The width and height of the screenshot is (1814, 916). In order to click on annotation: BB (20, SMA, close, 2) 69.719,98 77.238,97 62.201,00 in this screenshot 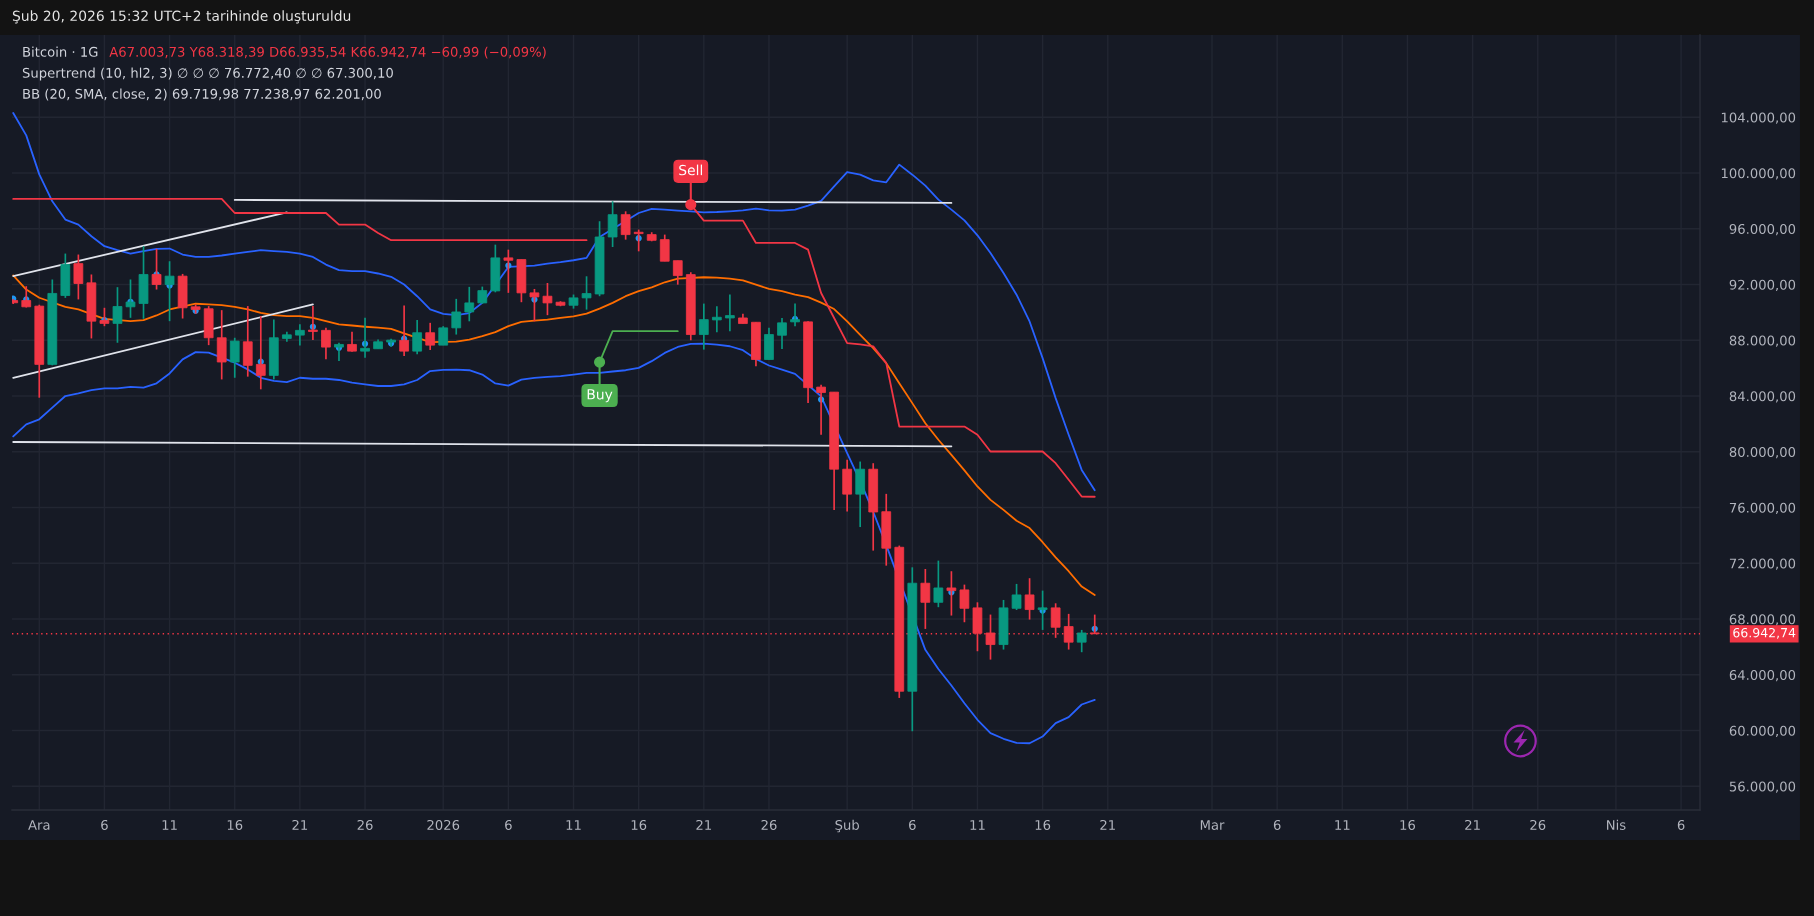, I will do `click(202, 94)`.